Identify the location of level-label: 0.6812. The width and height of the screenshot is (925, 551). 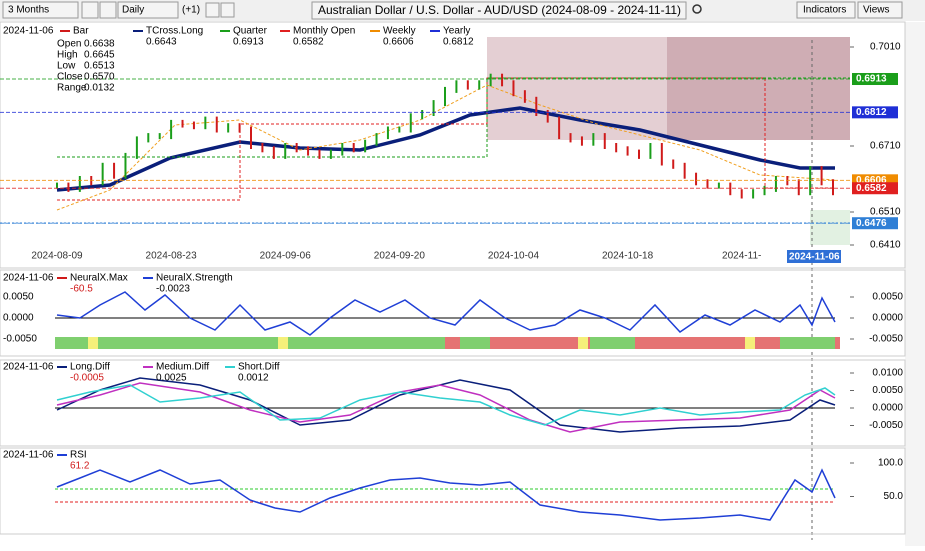
(871, 112).